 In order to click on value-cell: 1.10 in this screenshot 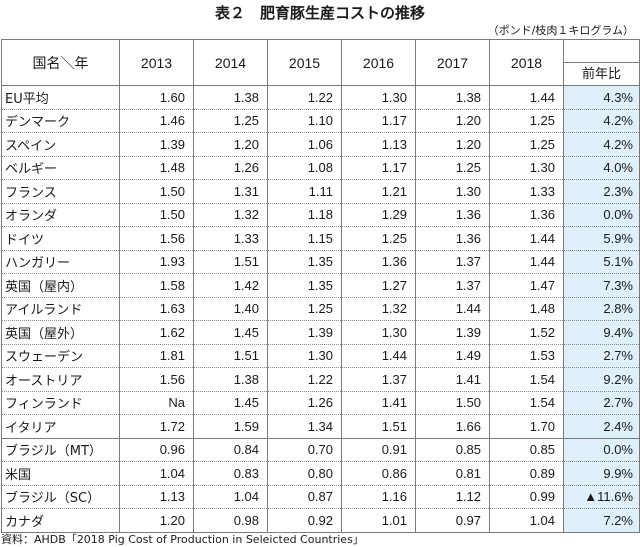, I will do `click(304, 120)`.